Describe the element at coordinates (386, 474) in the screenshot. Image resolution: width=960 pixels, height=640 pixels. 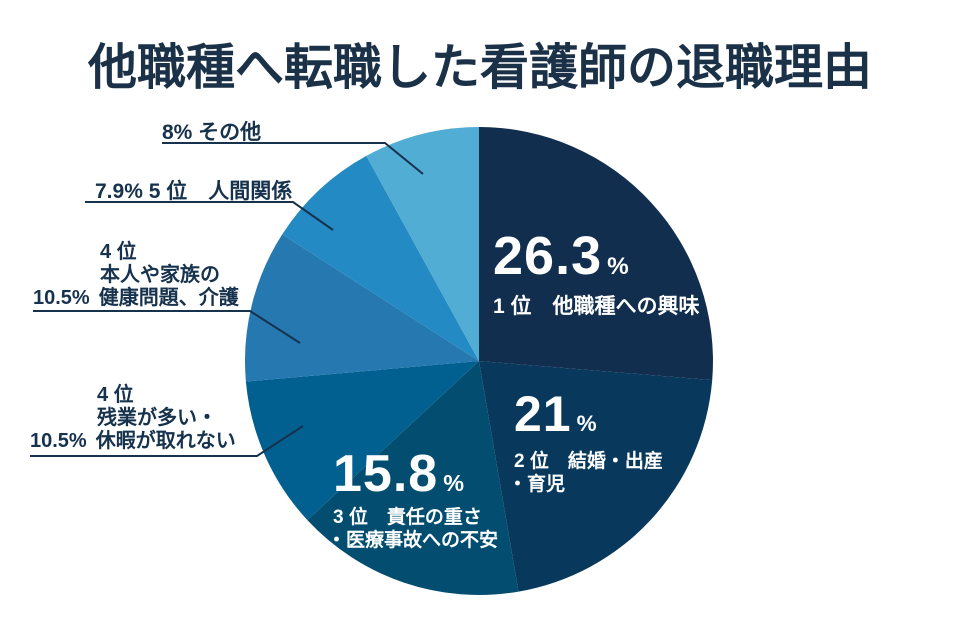
I see `slice-number-rank3: 15.8` at that location.